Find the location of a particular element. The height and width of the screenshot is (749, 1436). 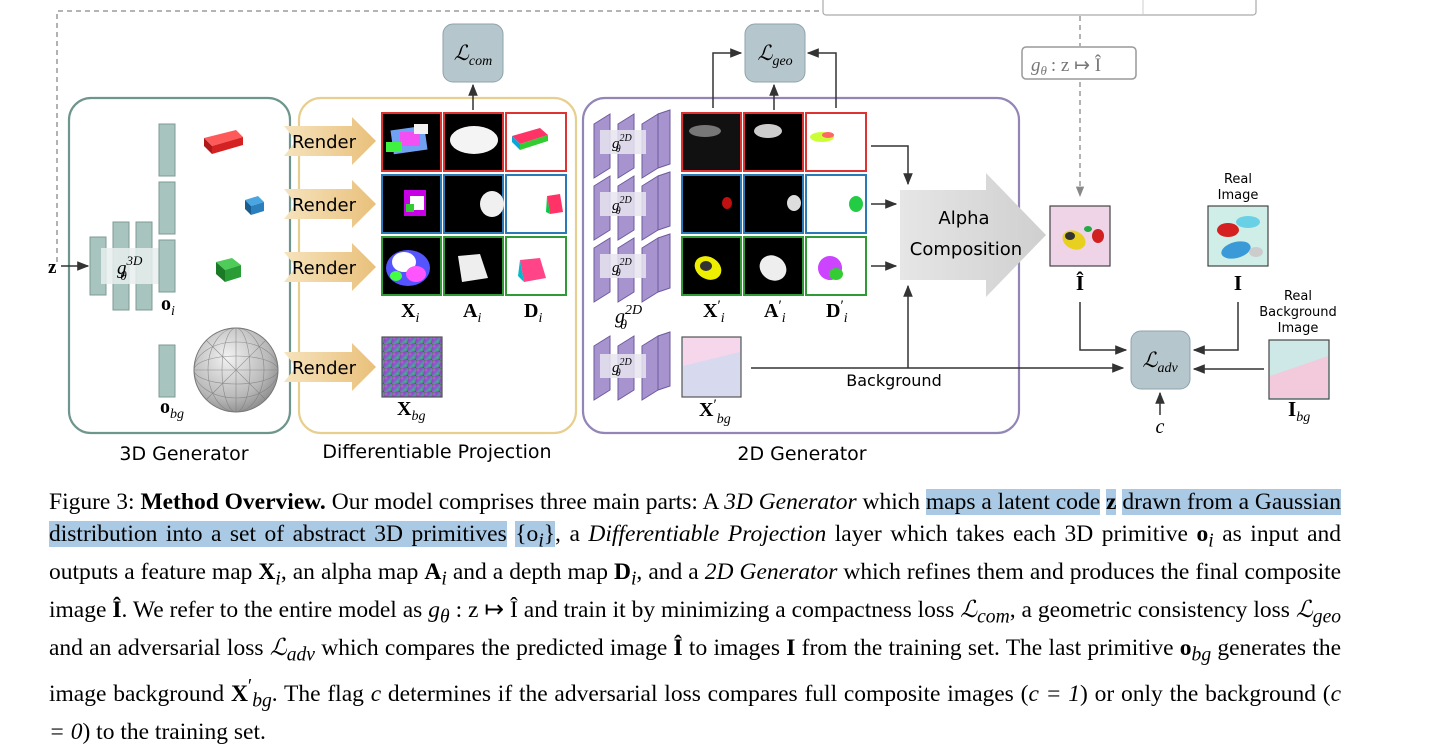

panel-projection-label: Differentiable Projection is located at coordinates (436, 452).